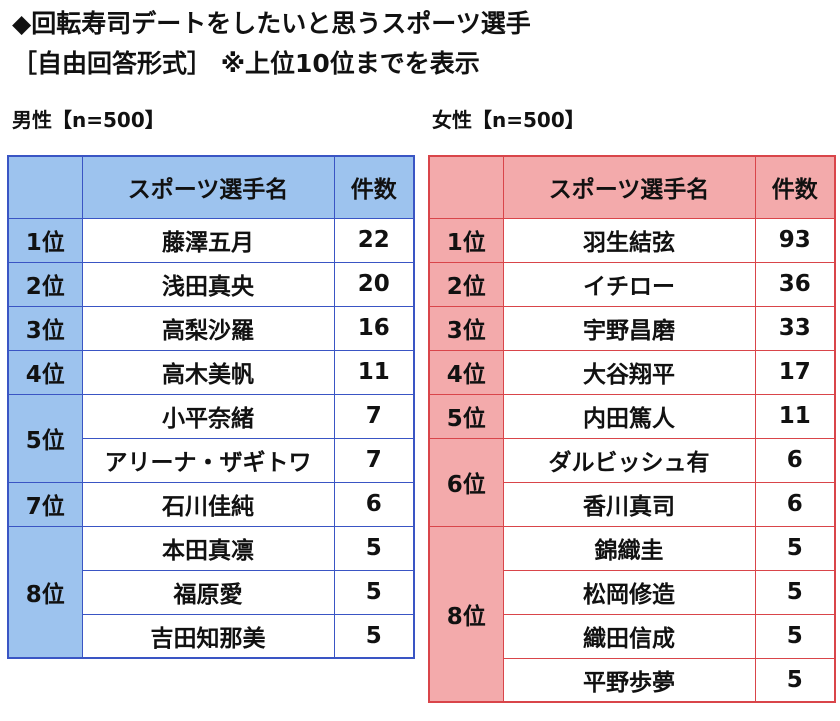  What do you see at coordinates (88, 120) in the screenshot?
I see `male-section-label: 男性【n=500】` at bounding box center [88, 120].